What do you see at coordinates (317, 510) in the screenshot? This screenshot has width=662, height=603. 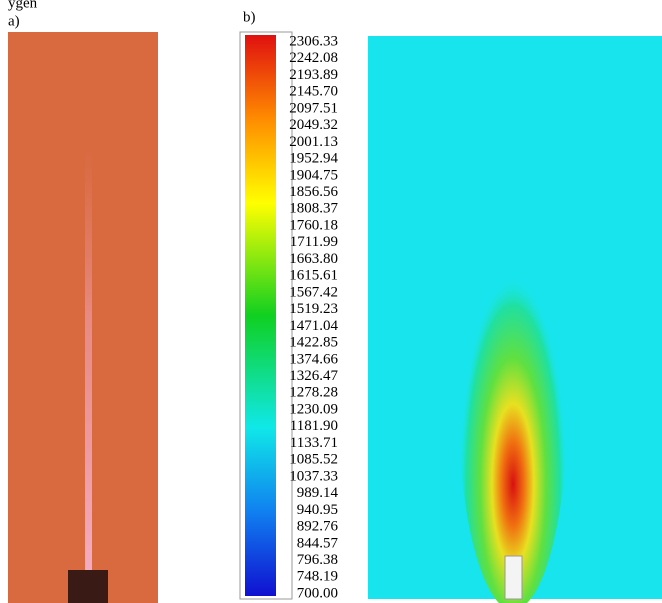 I see `colorbar-label: 940.95` at bounding box center [317, 510].